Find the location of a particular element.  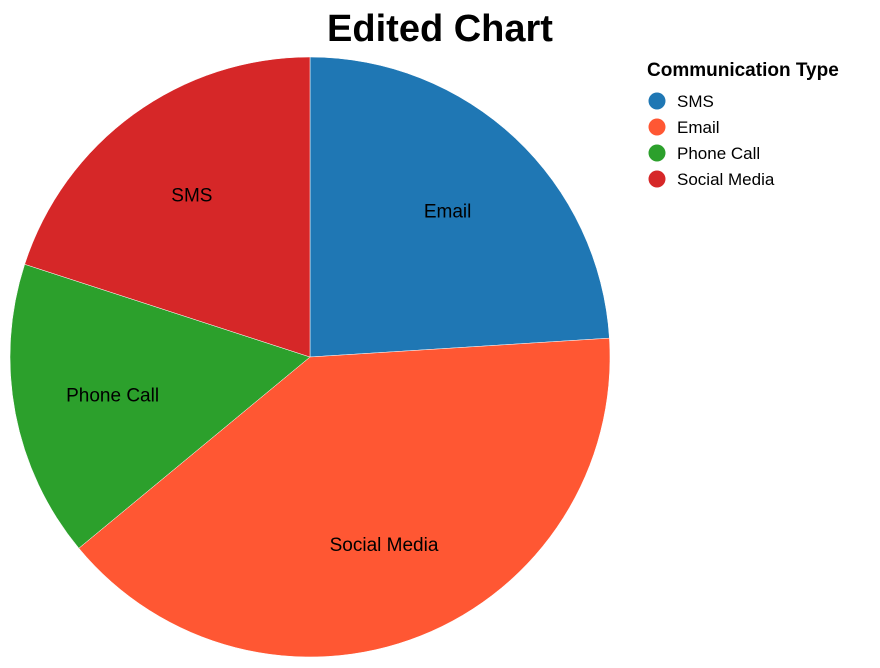

pie-slice-phone-call is located at coordinates (160, 406).